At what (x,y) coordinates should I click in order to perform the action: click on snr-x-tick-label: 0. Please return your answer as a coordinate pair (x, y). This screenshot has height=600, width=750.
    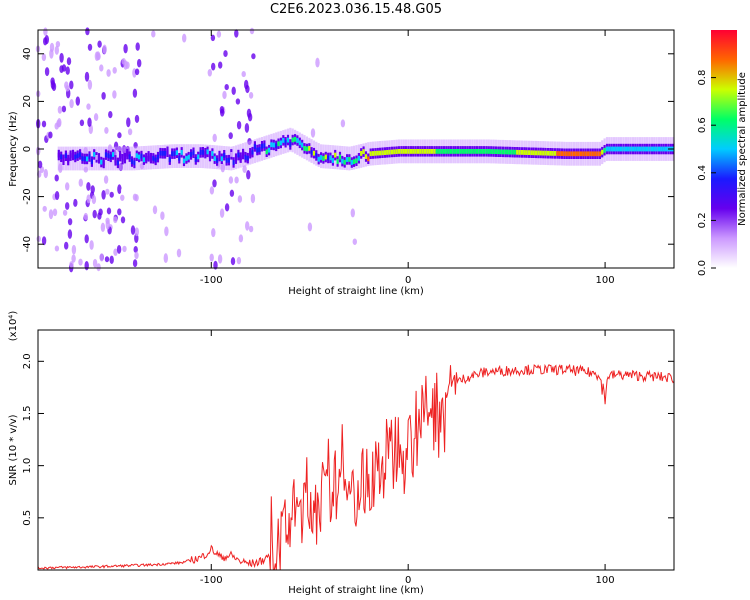
    Looking at the image, I should click on (408, 580).